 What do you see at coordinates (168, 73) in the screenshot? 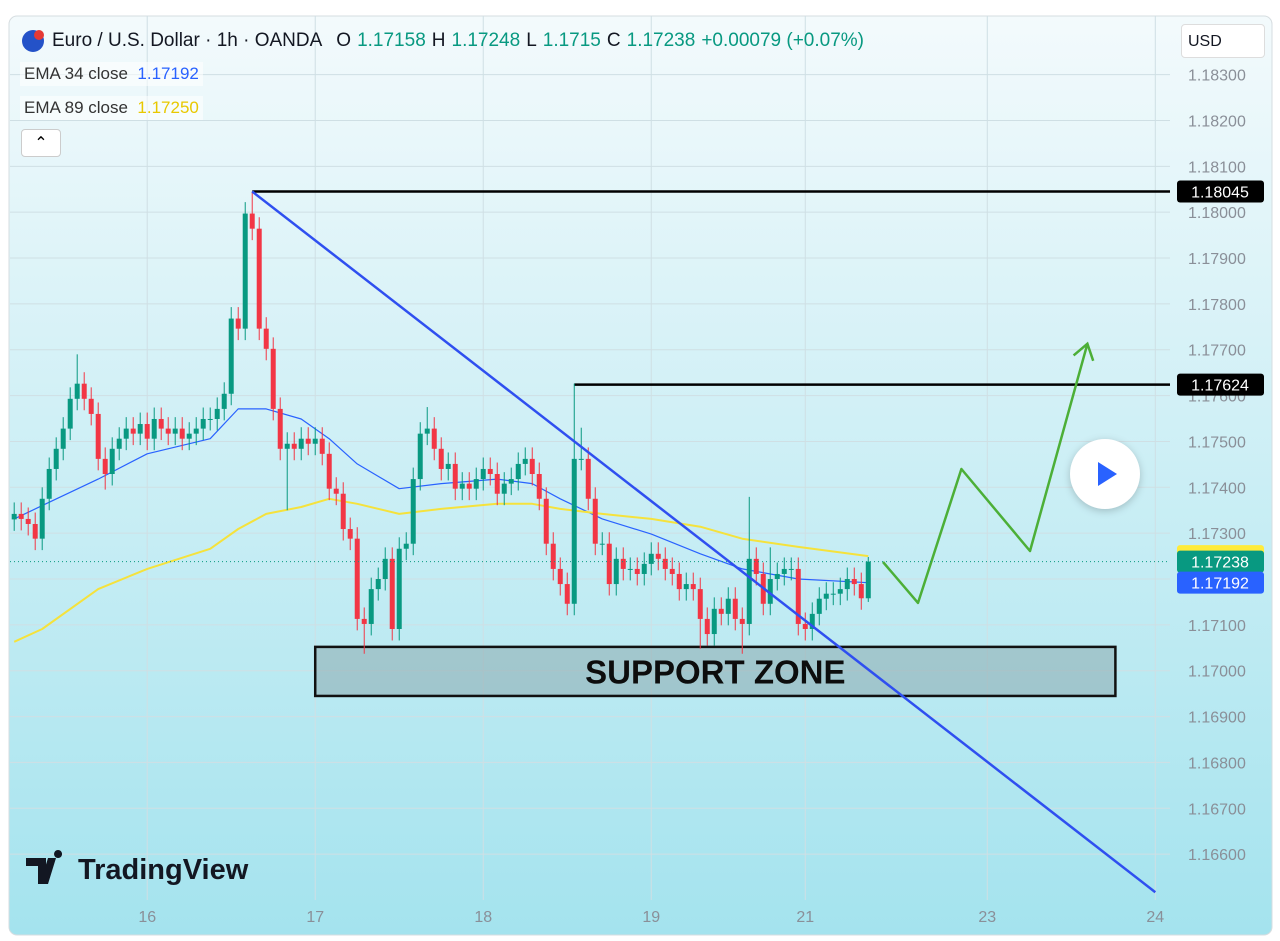
I see `legend-value: 1.17192` at bounding box center [168, 73].